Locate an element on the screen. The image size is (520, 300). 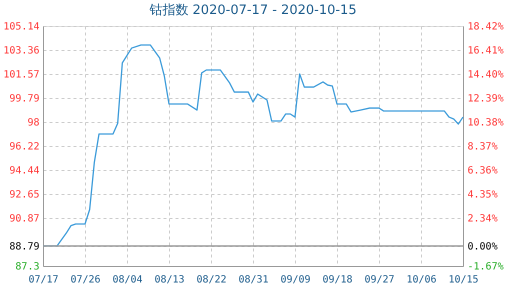
x-tick-label: 09/18 is located at coordinates (337, 280).